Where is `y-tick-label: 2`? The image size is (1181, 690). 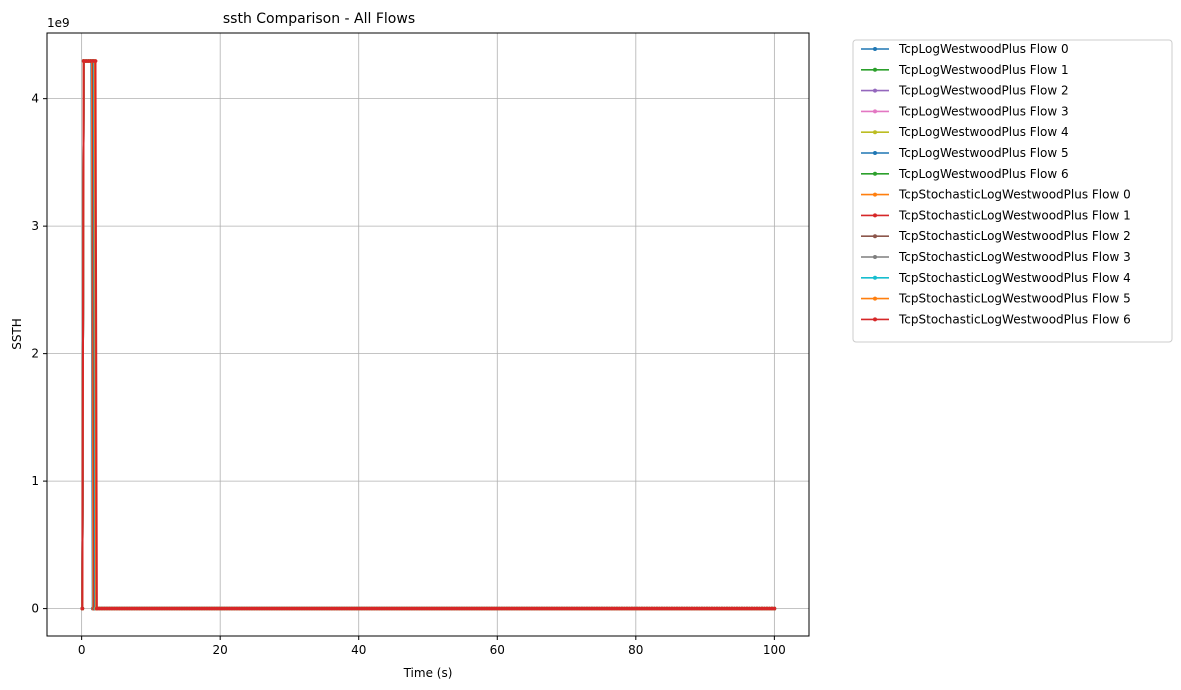 y-tick-label: 2 is located at coordinates (35, 354).